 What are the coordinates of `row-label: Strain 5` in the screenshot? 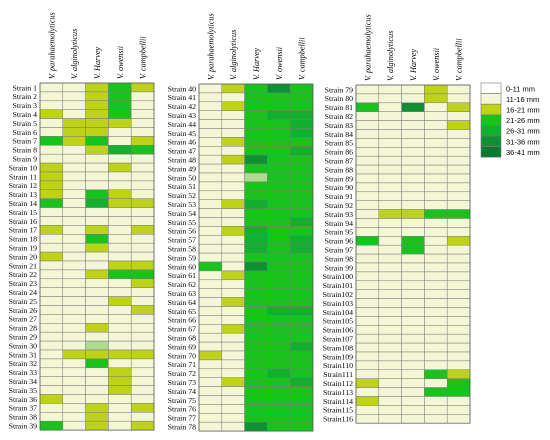 It's located at (25, 123).